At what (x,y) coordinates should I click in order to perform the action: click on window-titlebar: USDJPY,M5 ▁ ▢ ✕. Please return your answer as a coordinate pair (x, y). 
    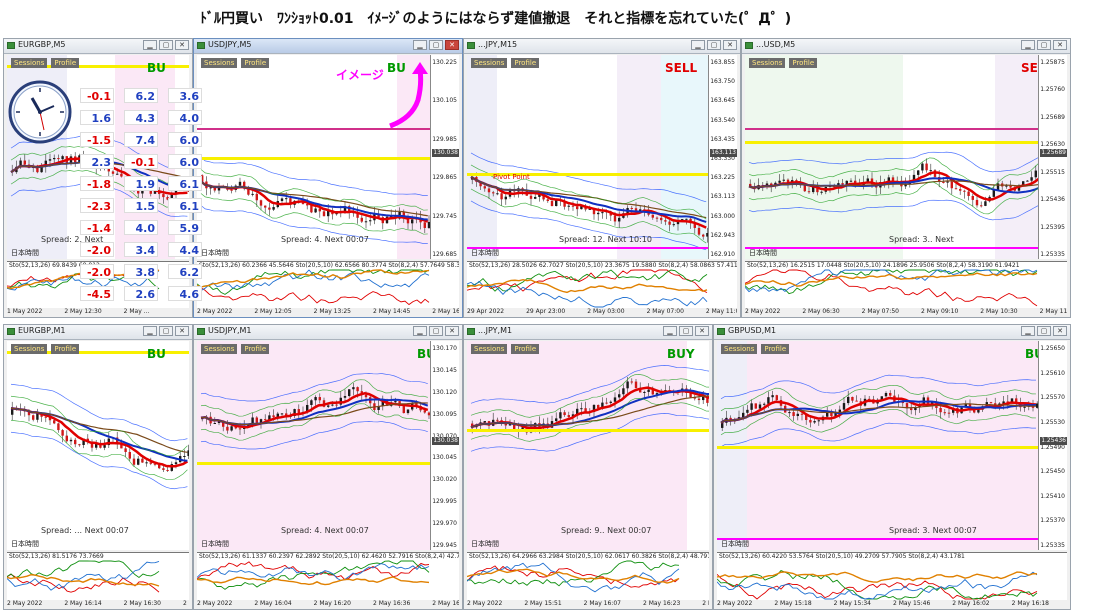
    Looking at the image, I should click on (328, 46).